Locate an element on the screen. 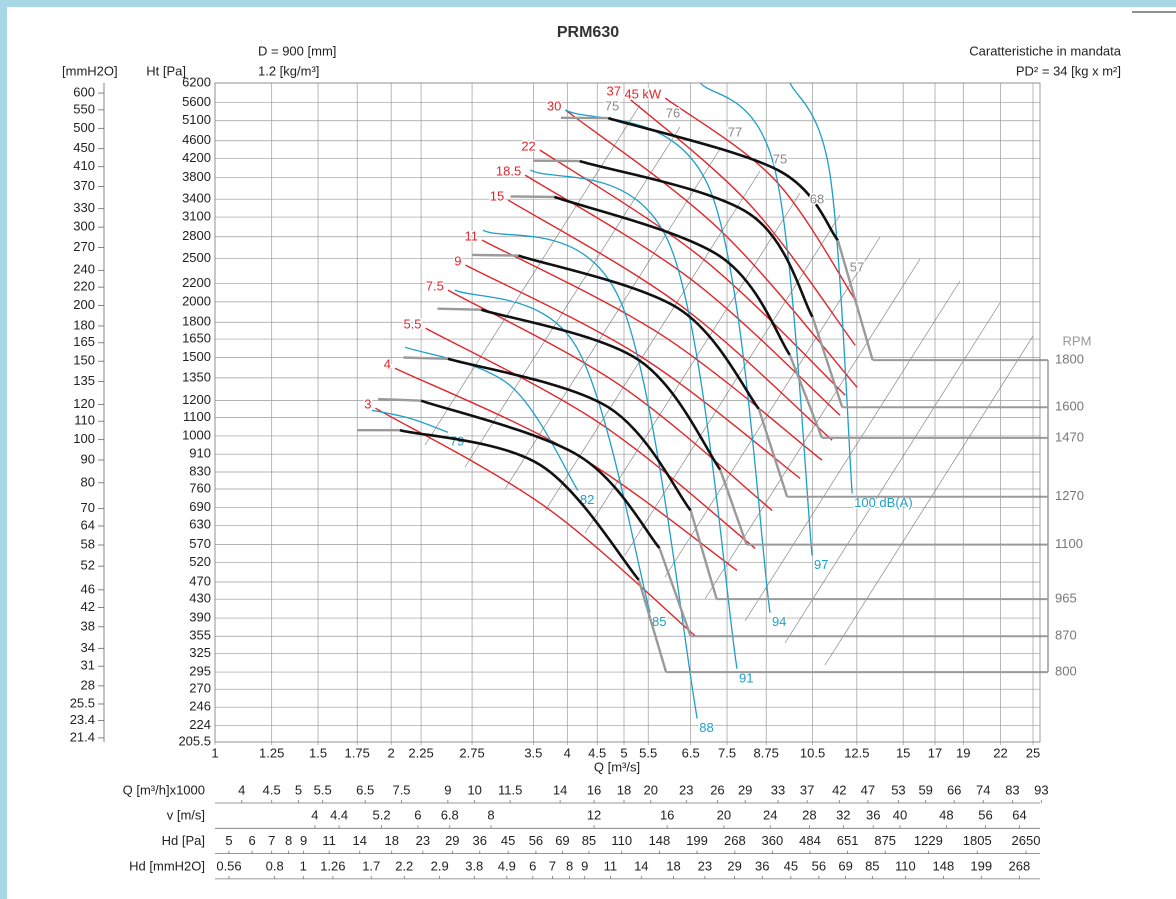 Image resolution: width=1176 pixels, height=899 pixels. rpm-value-label: 800 is located at coordinates (1066, 671).